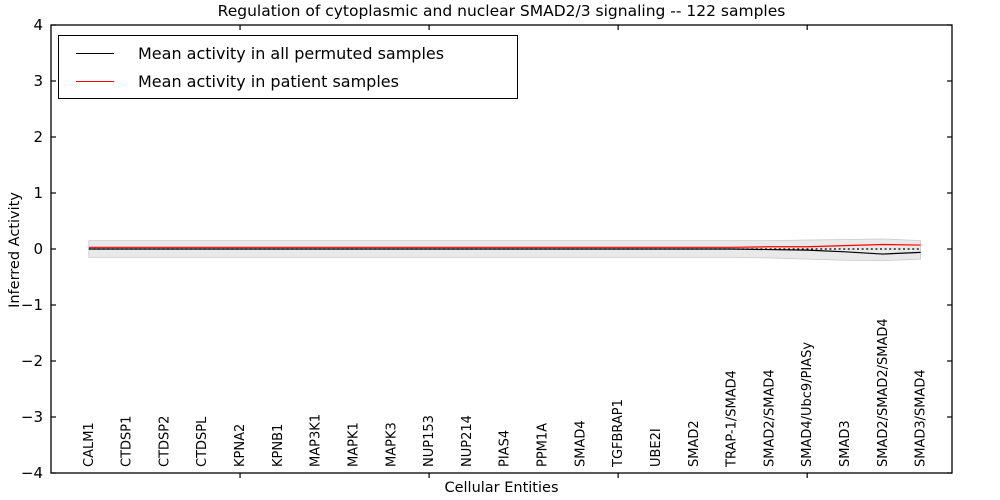 This screenshot has height=500, width=1000. I want to click on legend-item-permuted: Mean activity in all permuted samples, so click(288, 53).